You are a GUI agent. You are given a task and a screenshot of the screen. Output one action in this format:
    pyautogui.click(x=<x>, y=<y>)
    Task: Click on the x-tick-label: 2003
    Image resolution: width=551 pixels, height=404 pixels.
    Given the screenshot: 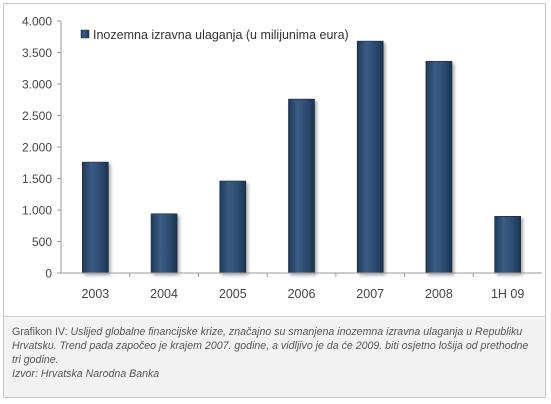 What is the action you would take?
    pyautogui.click(x=95, y=294)
    